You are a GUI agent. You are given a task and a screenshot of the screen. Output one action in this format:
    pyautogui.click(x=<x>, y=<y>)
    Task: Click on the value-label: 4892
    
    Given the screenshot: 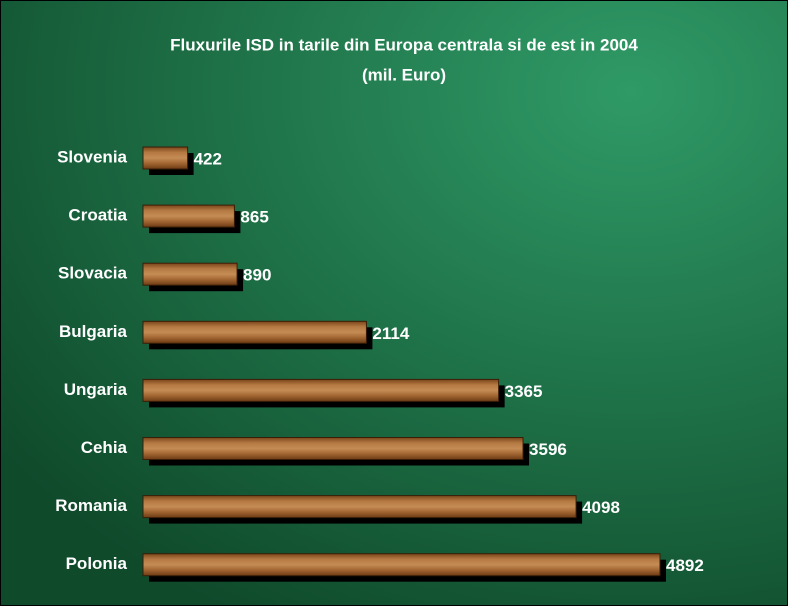 What is the action you would take?
    pyautogui.click(x=685, y=565)
    